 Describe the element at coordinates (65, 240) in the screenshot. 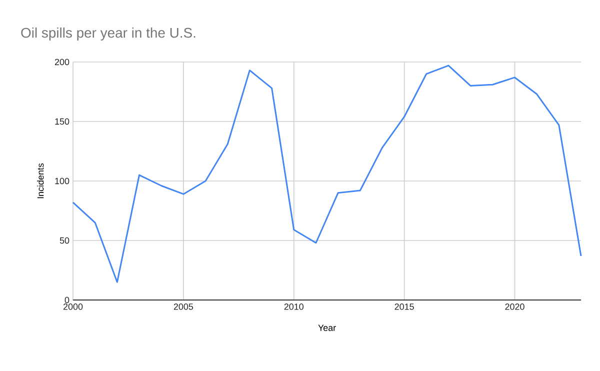

I see `y-tick-label: 50` at that location.